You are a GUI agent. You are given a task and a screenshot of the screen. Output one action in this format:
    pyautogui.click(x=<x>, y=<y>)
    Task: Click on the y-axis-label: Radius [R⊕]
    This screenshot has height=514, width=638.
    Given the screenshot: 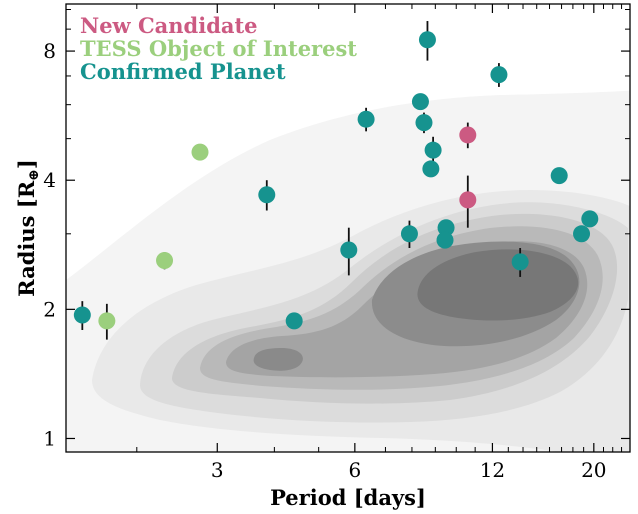 What is the action you would take?
    pyautogui.click(x=28, y=228)
    